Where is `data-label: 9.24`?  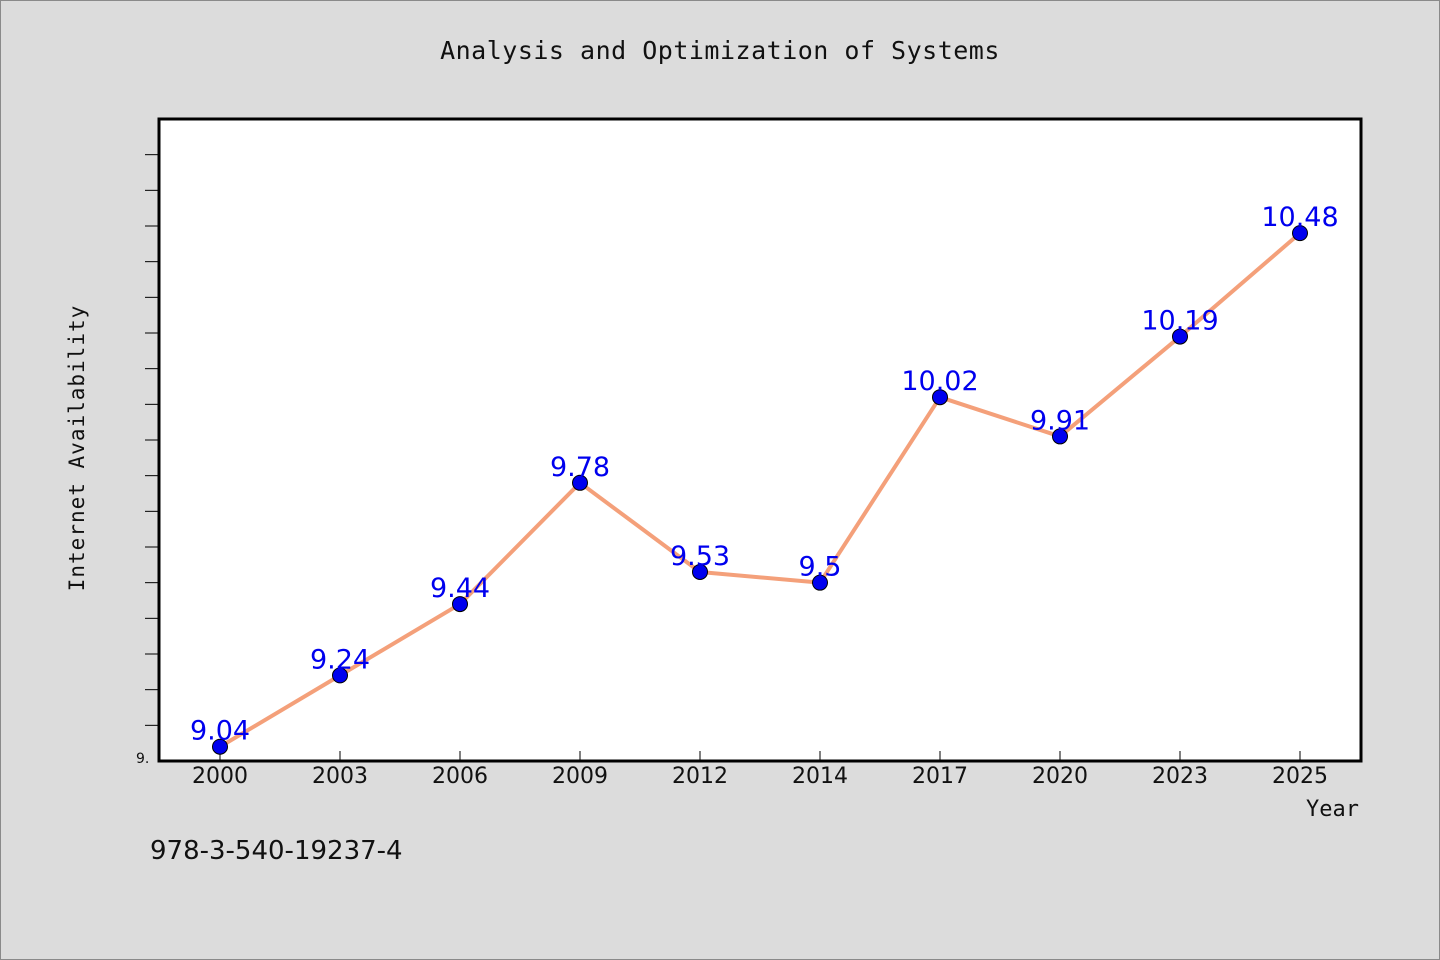 data-label: 9.24 is located at coordinates (340, 659).